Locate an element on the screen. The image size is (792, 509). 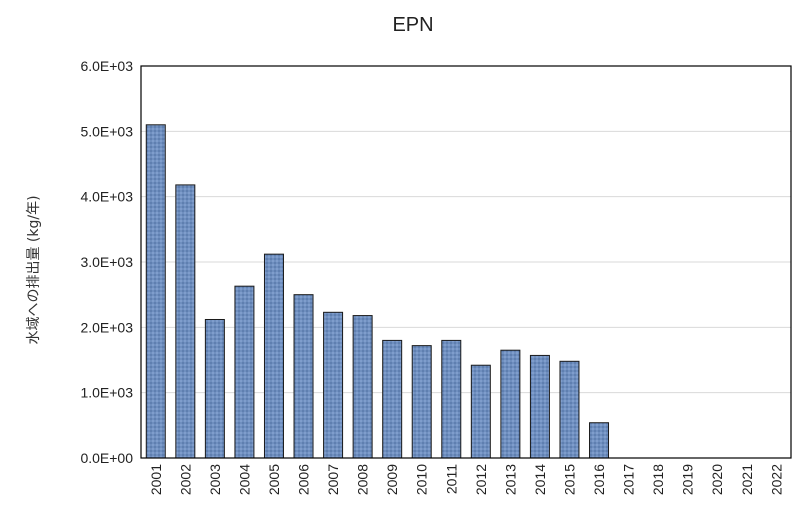
bar-2012 is located at coordinates (480, 411).